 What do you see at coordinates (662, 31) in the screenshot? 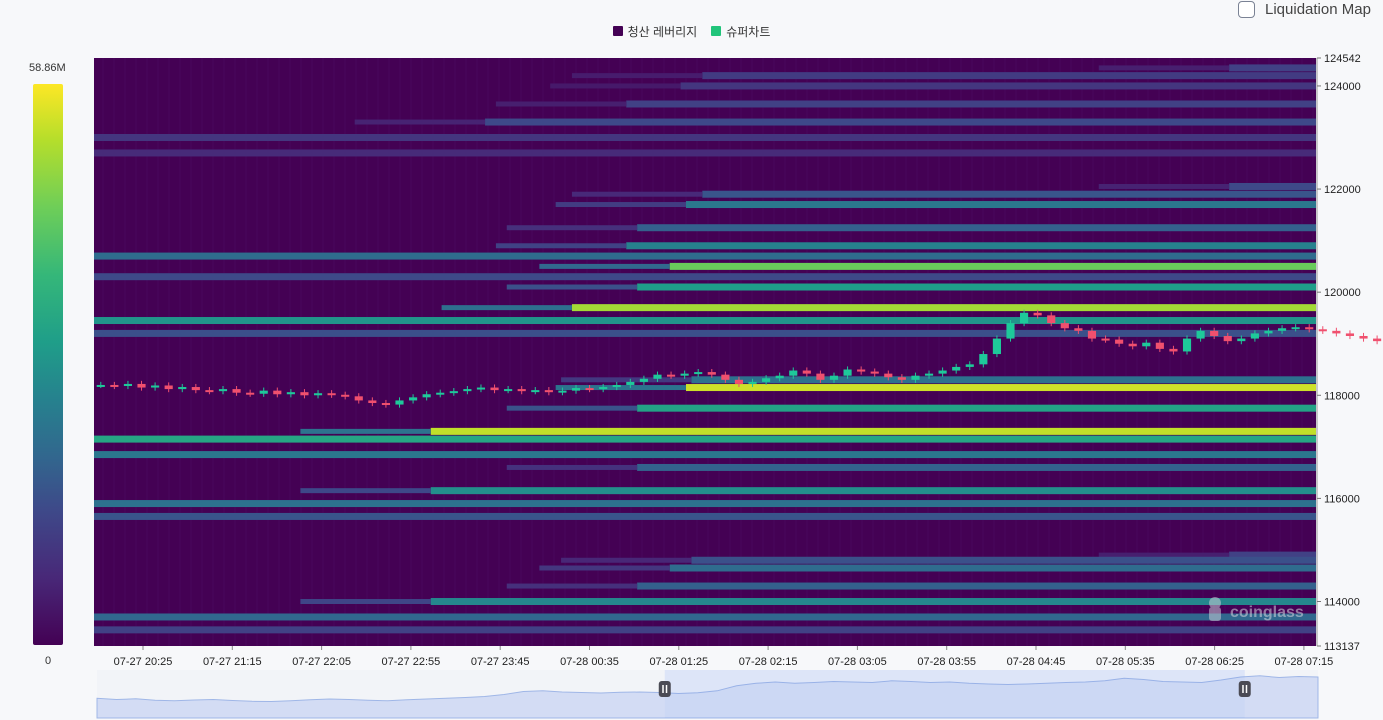
I see `legend-label-liquidation: 청산 레버리지` at bounding box center [662, 31].